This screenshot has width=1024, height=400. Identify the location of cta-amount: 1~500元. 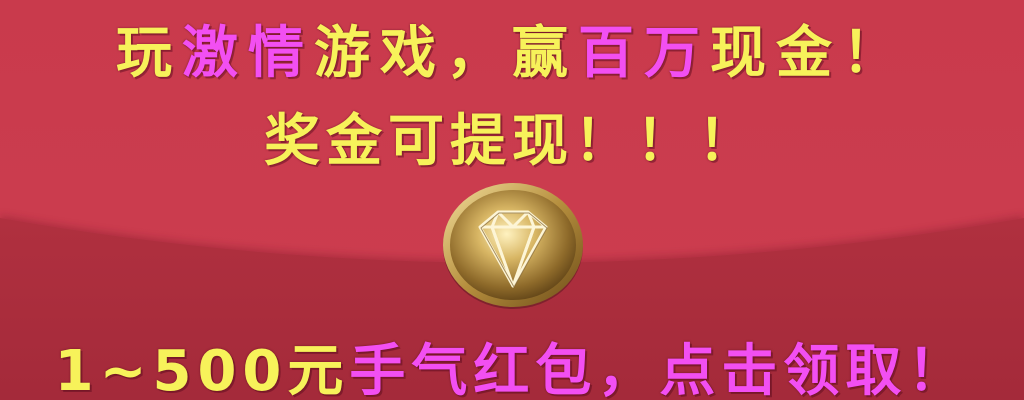
(202, 369).